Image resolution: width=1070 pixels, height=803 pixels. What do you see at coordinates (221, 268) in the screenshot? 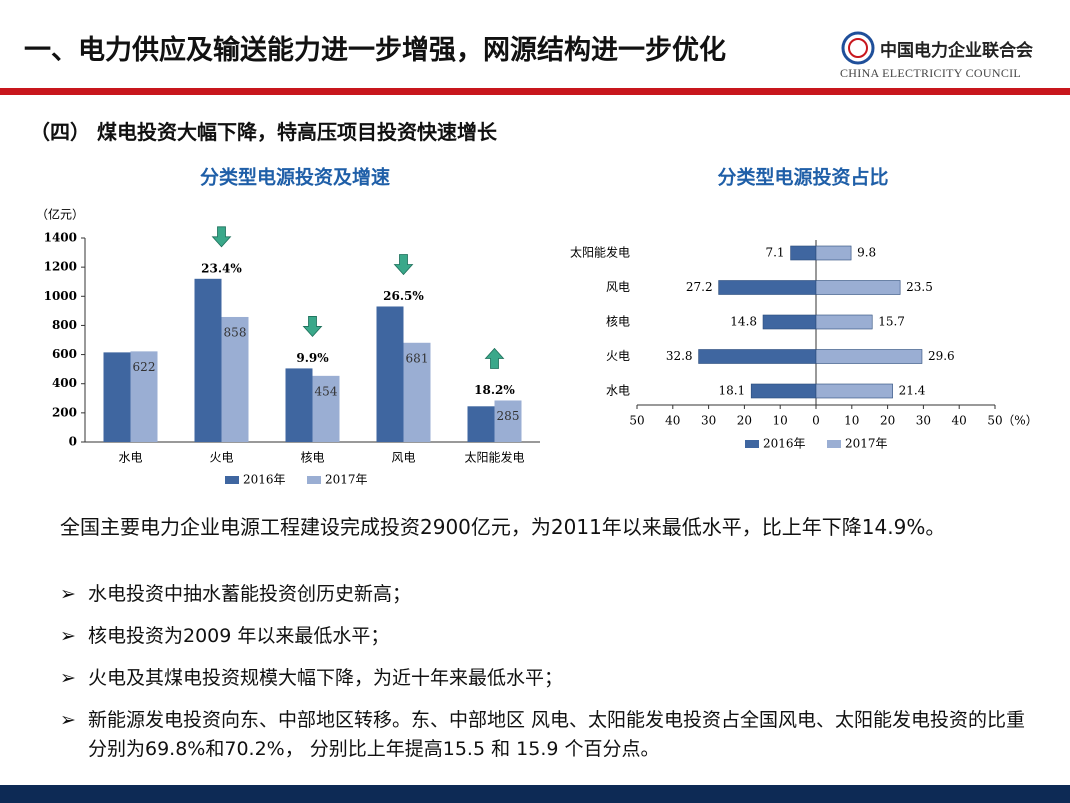
I see `growth-label: 23.4%` at bounding box center [221, 268].